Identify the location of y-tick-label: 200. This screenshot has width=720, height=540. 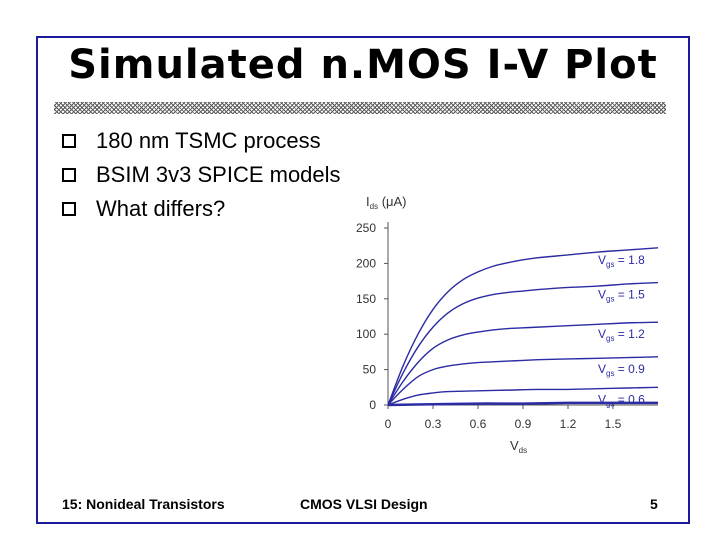
(366, 263).